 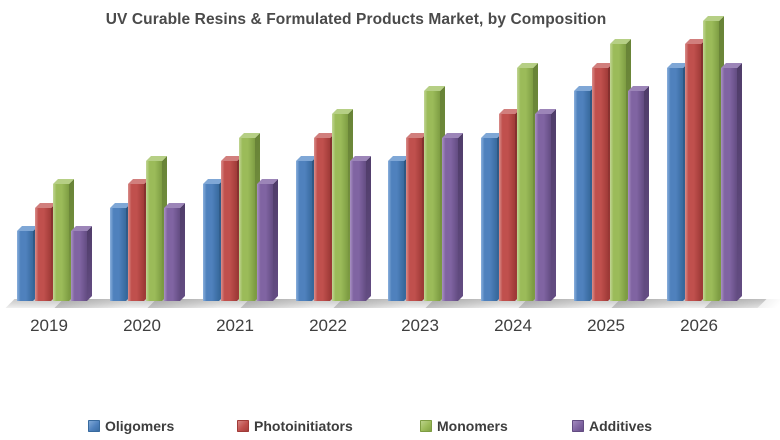 What do you see at coordinates (426, 426) in the screenshot?
I see `legend-marker-monomers` at bounding box center [426, 426].